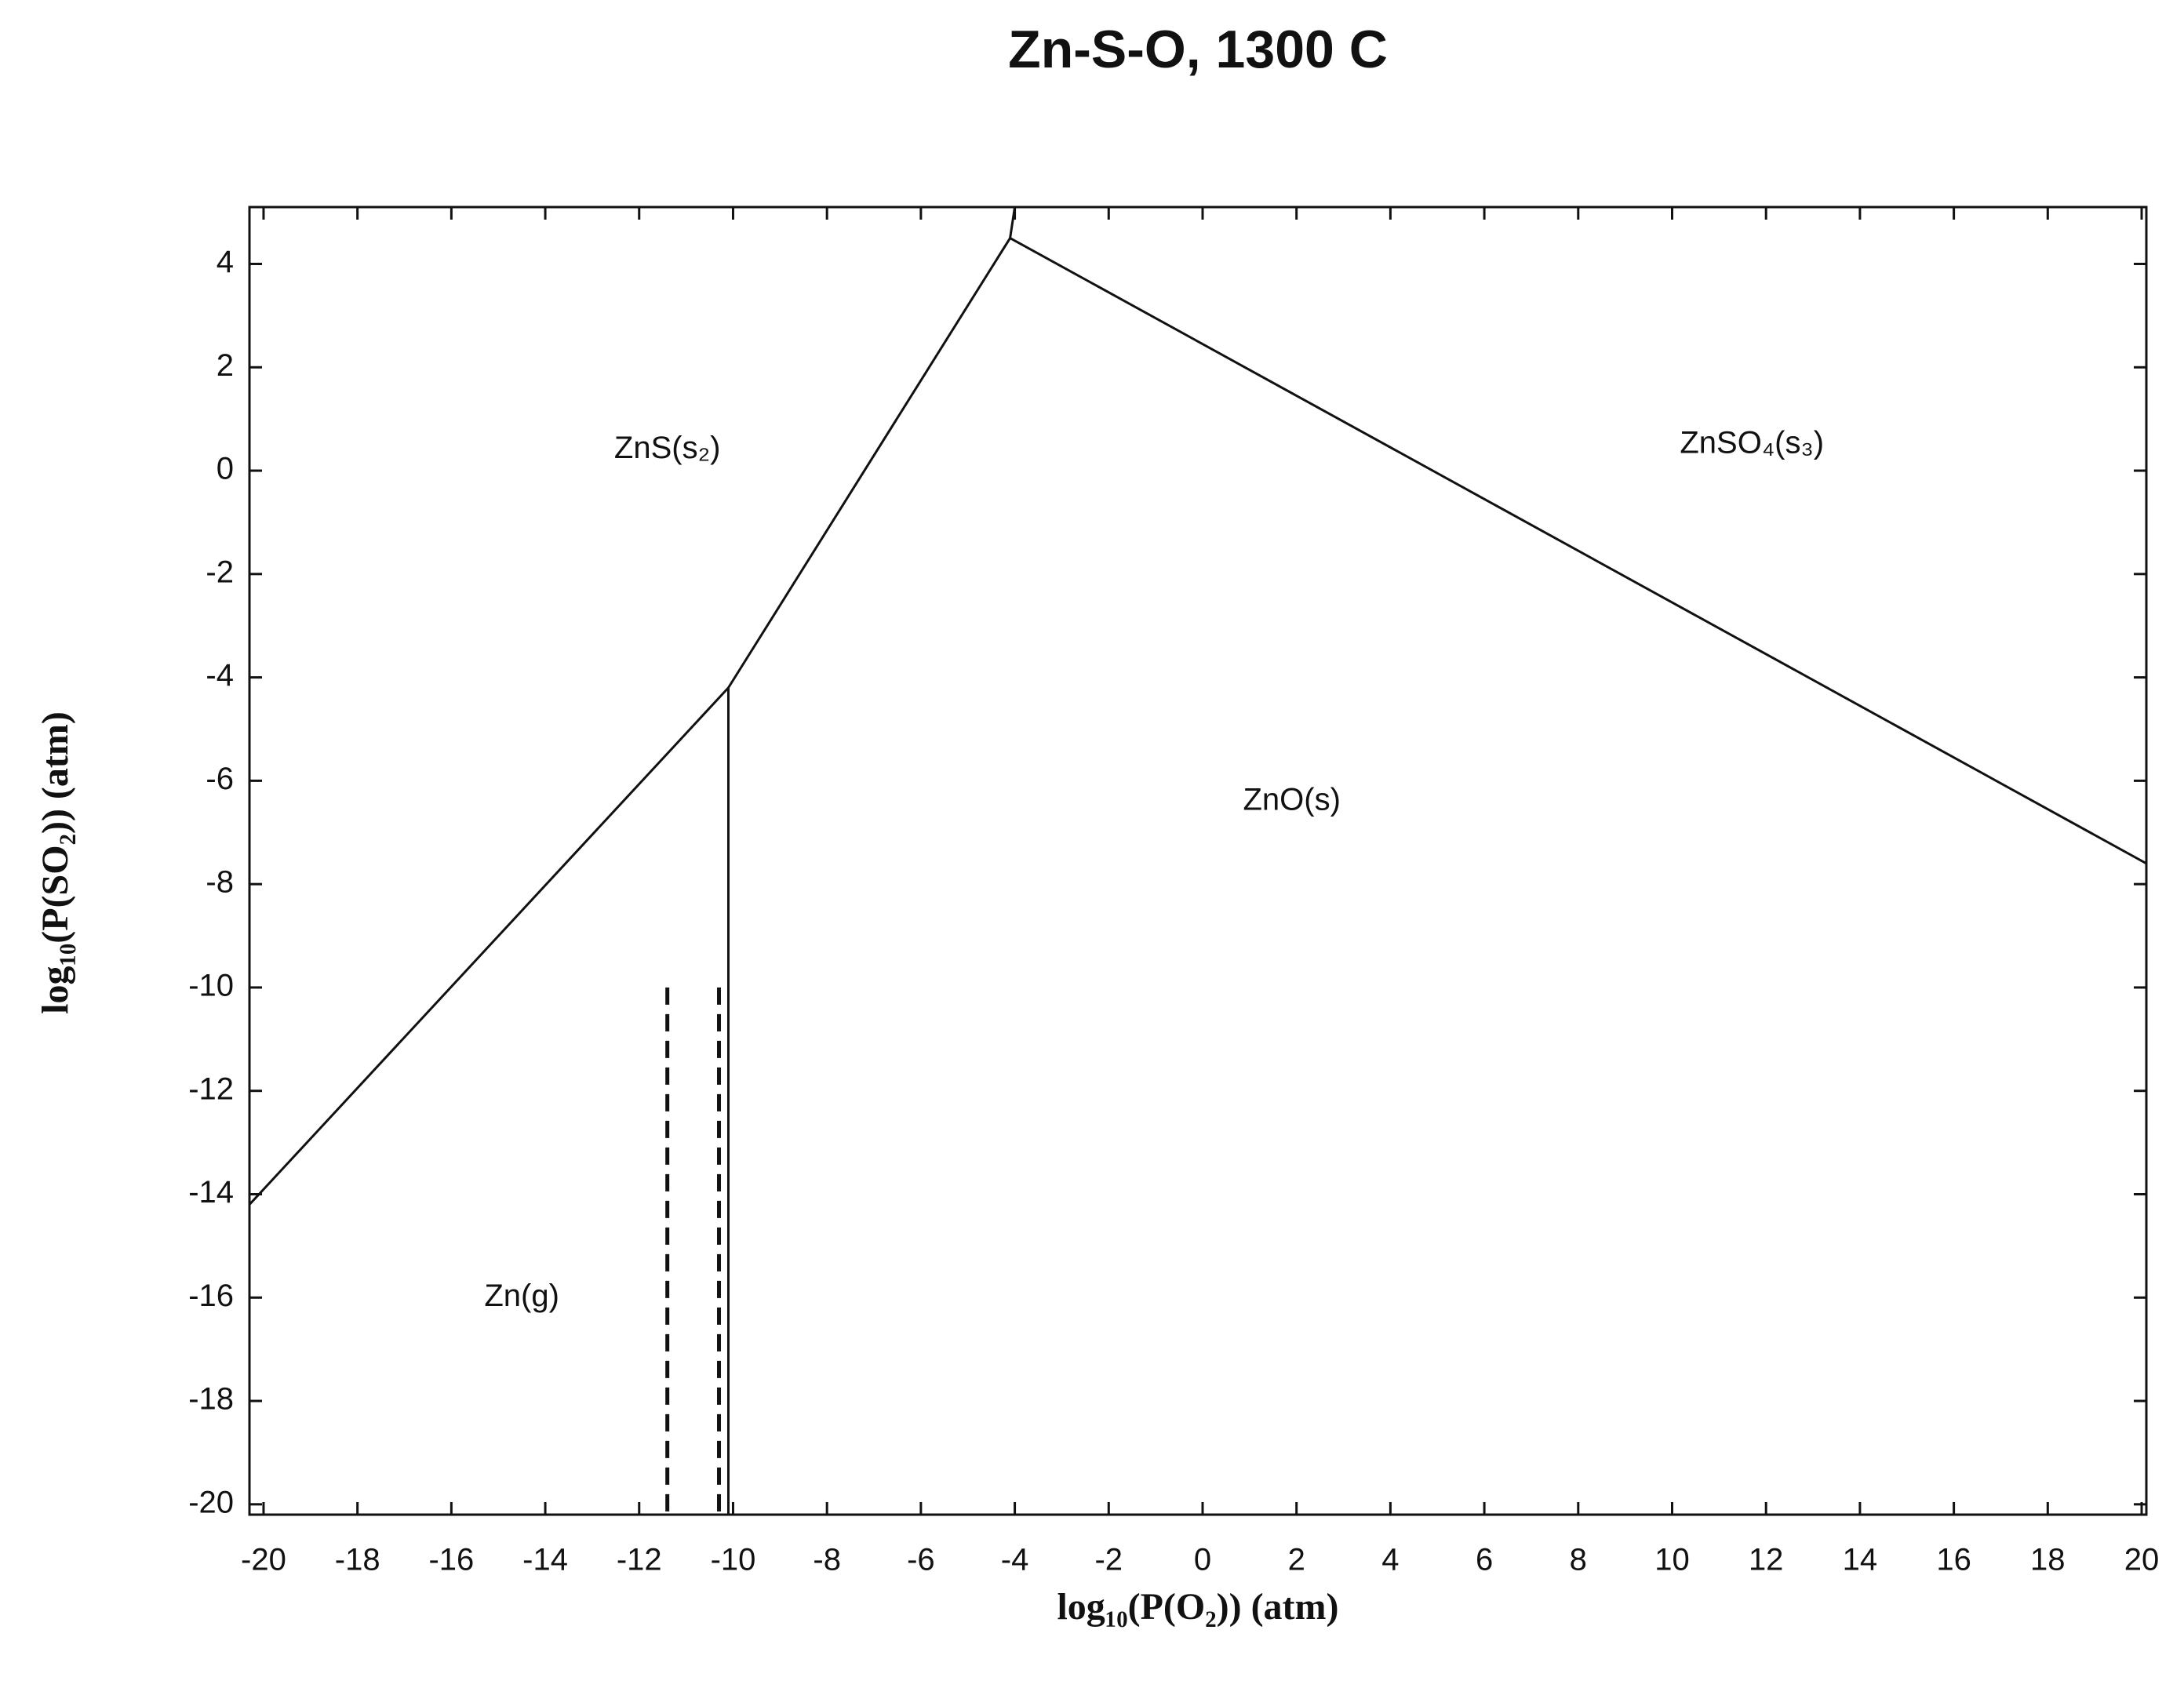 This screenshot has height=1688, width=2184. I want to click on y-tick-label: -16, so click(211, 1296).